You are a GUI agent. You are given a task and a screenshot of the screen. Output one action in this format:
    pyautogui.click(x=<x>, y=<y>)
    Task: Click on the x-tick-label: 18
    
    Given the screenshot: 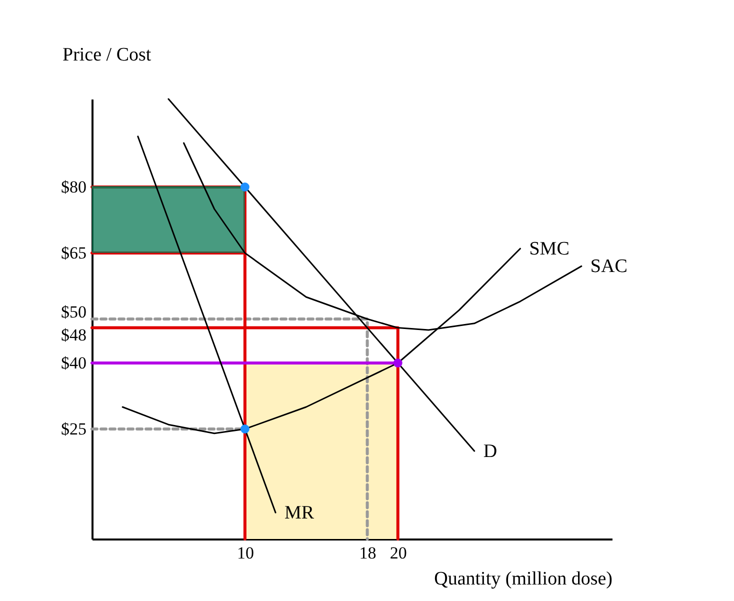 What is the action you would take?
    pyautogui.click(x=367, y=553)
    